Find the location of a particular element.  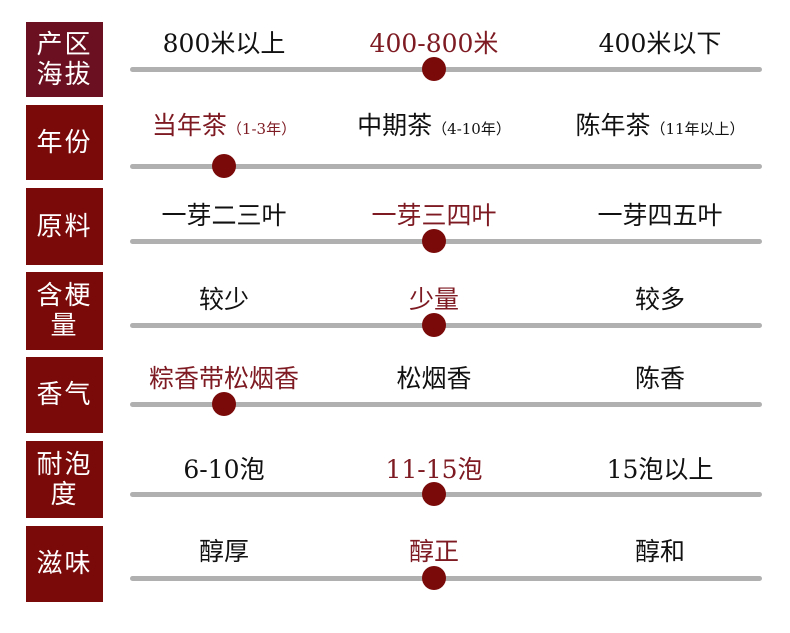

option-text: 一芽二三叶 is located at coordinates (224, 215).